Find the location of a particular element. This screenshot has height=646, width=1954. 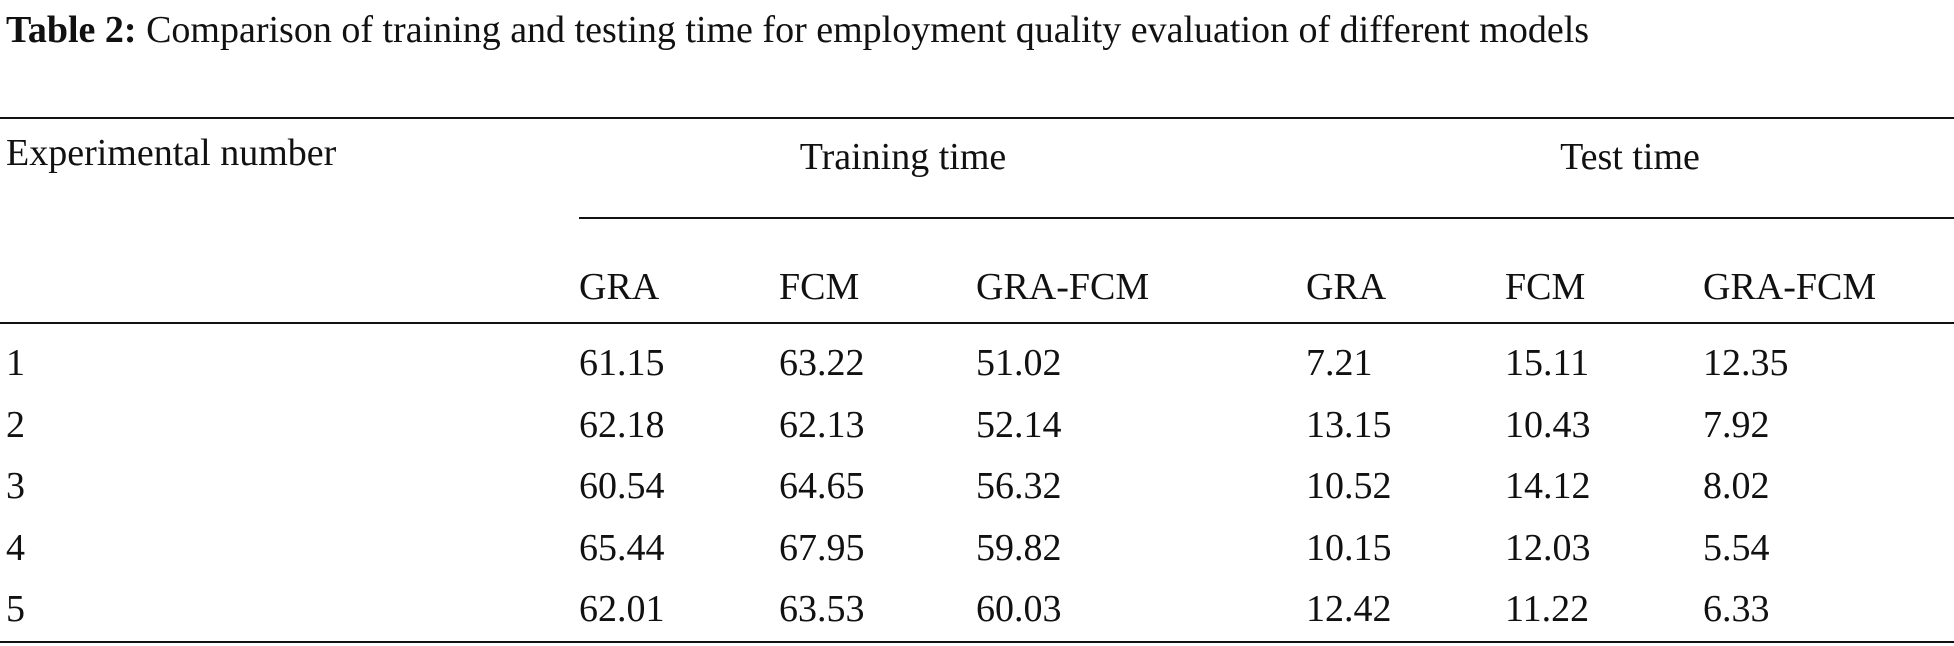

cell: 3 is located at coordinates (15, 486).